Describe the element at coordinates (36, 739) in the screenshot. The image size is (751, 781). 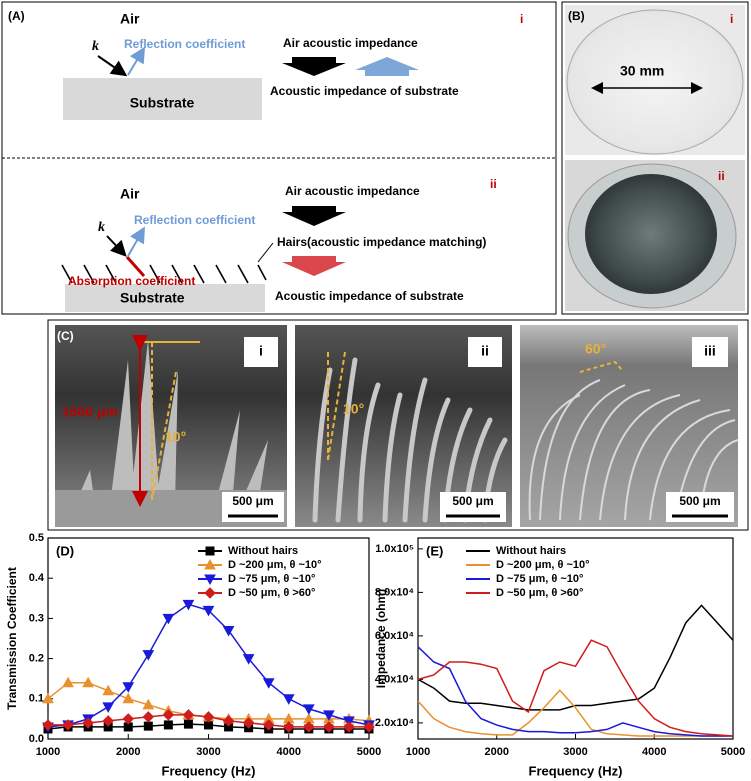
I see `y-tick-label: 0.0` at that location.